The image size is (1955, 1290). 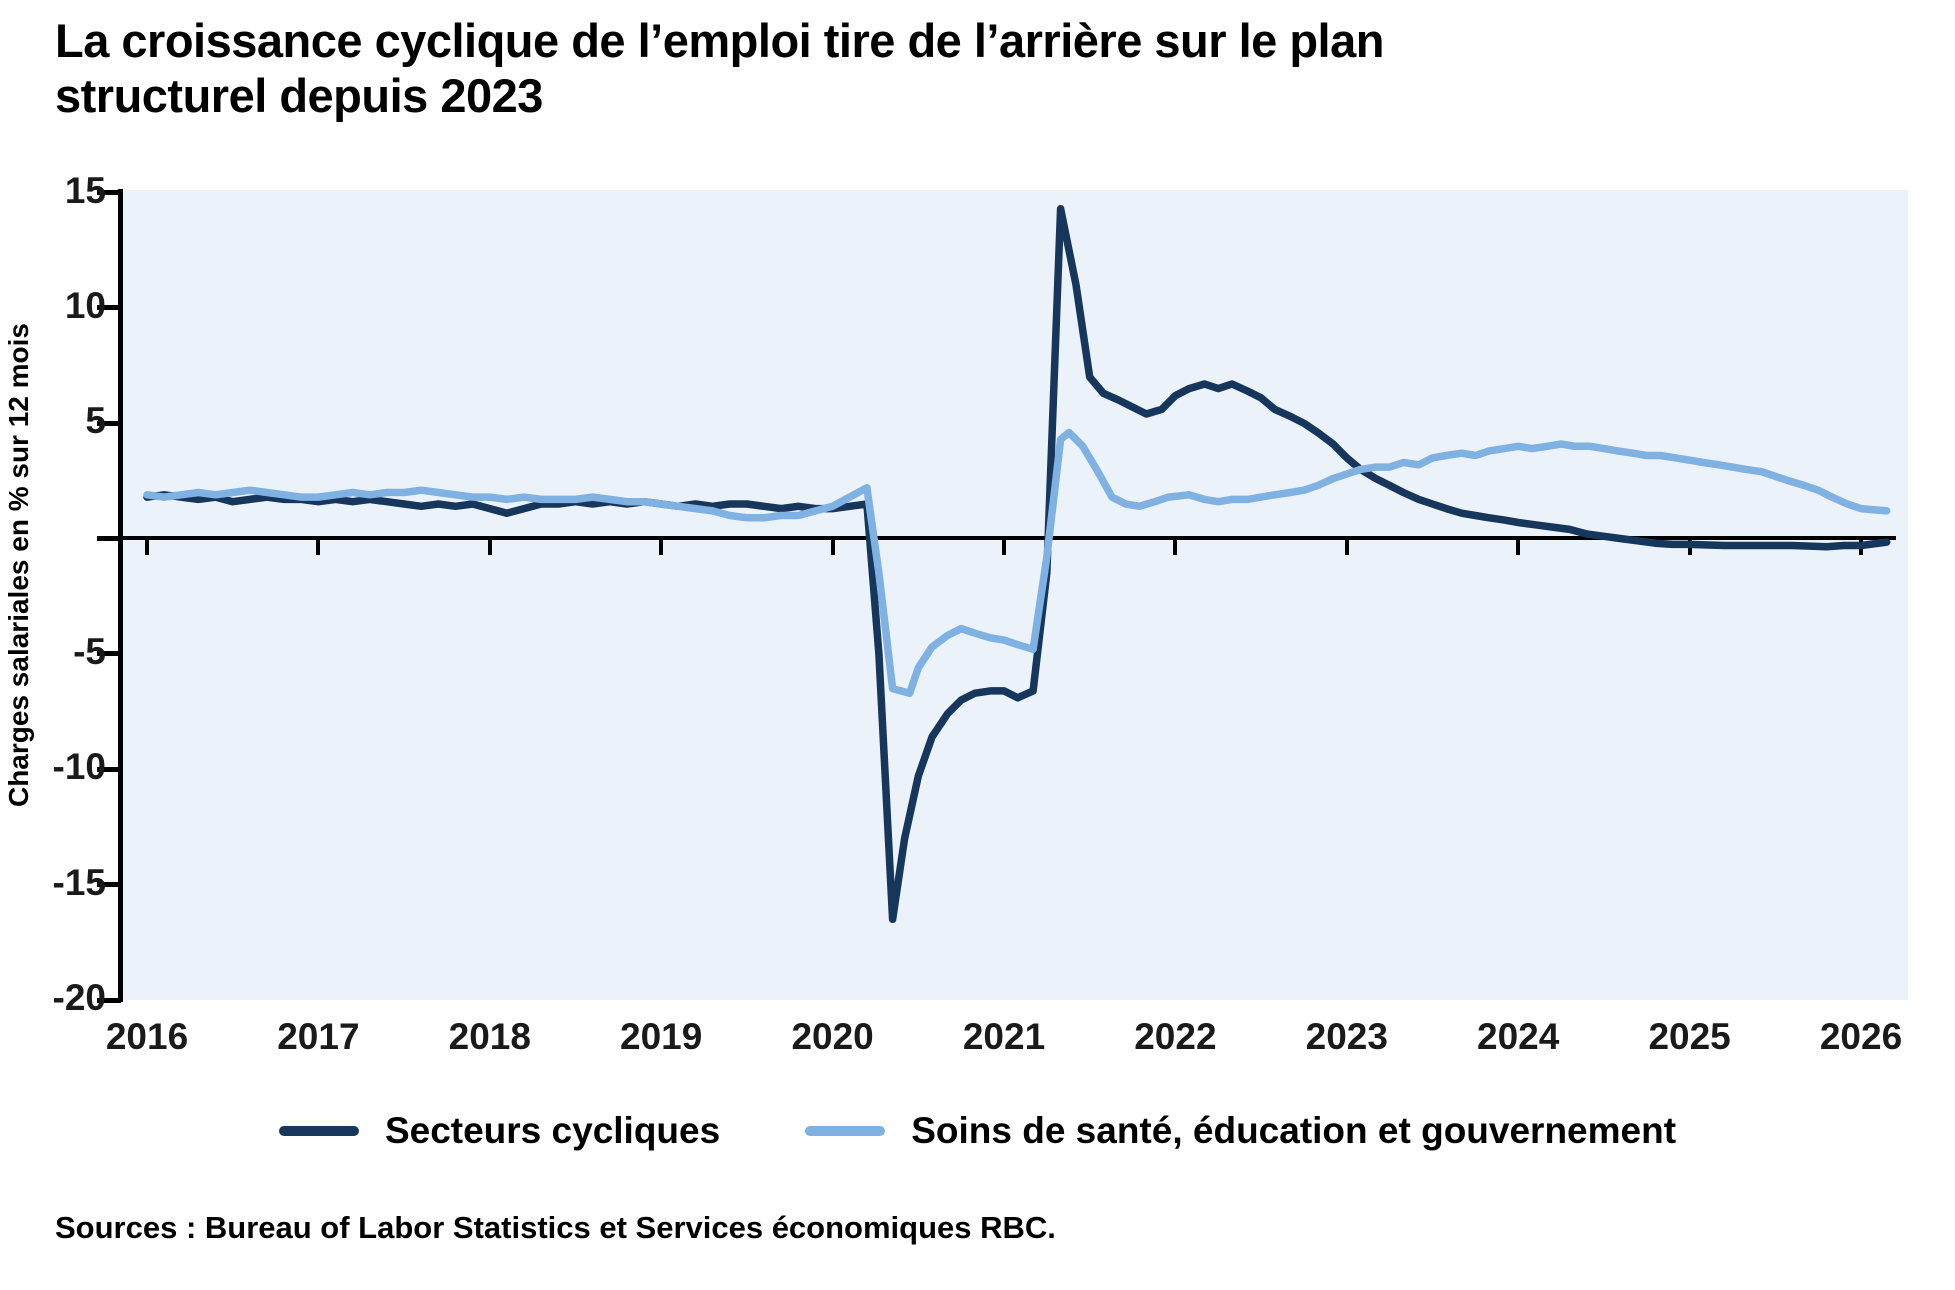 I want to click on y-tick-label: -10, so click(x=79, y=767).